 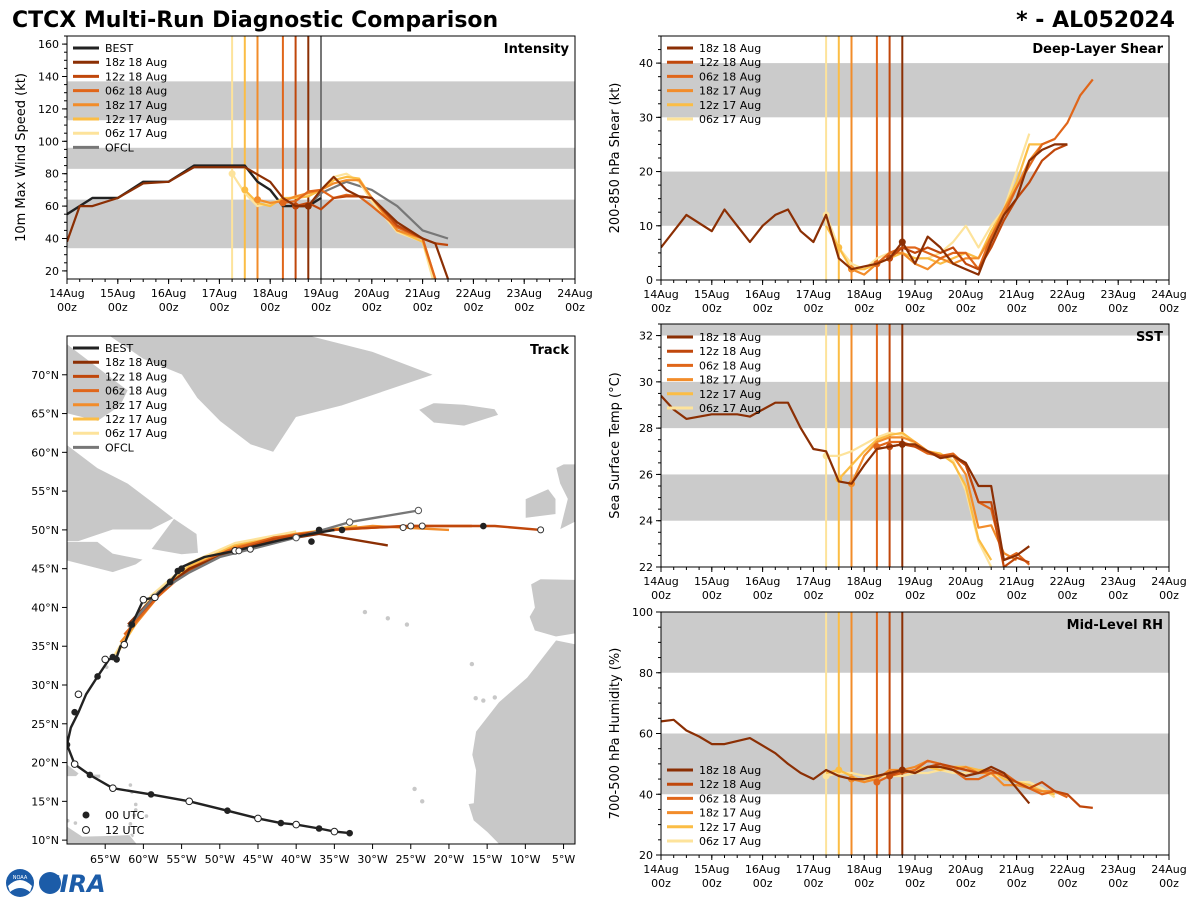 I want to click on ofcl-point, so click(x=296, y=537).